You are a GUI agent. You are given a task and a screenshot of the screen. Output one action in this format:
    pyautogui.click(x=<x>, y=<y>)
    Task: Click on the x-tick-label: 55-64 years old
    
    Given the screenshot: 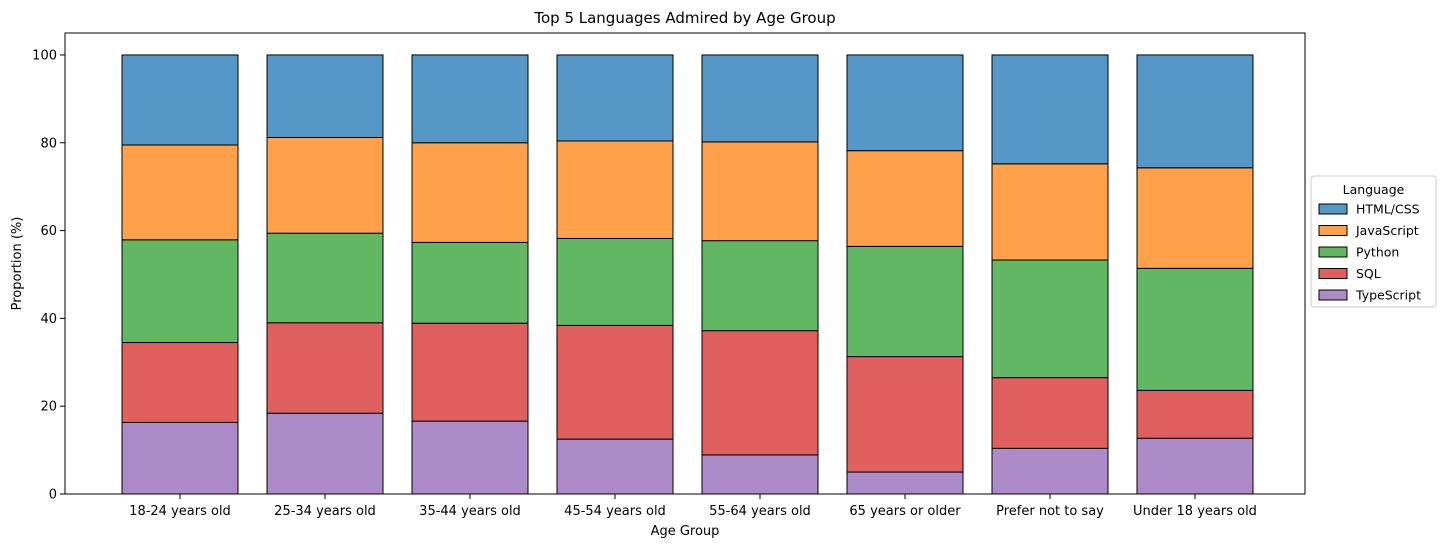 What is the action you would take?
    pyautogui.click(x=760, y=511)
    